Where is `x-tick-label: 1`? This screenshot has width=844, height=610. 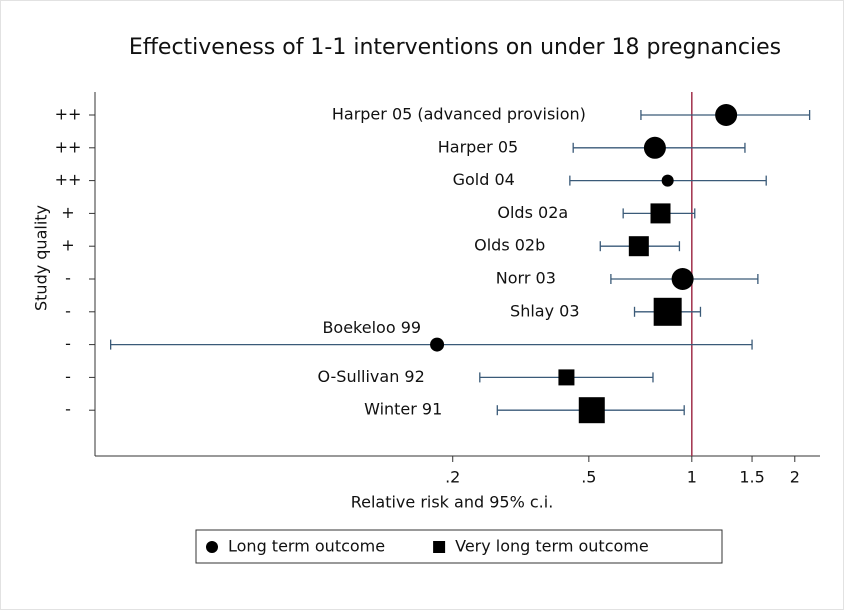 x-tick-label: 1 is located at coordinates (692, 477).